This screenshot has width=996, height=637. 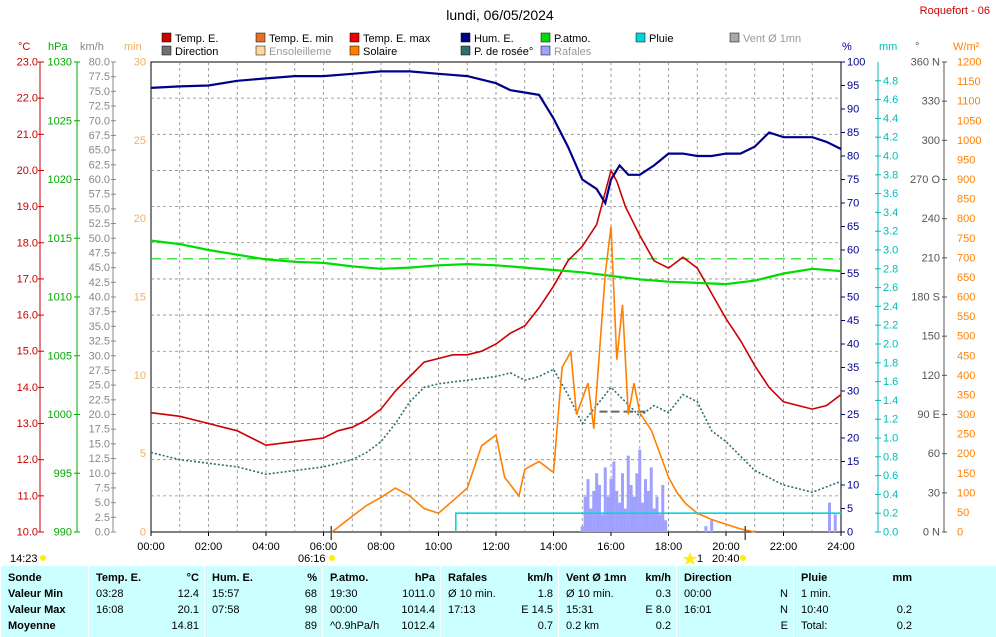 What do you see at coordinates (726, 559) in the screenshot?
I see `sunset-label: 20:40` at bounding box center [726, 559].